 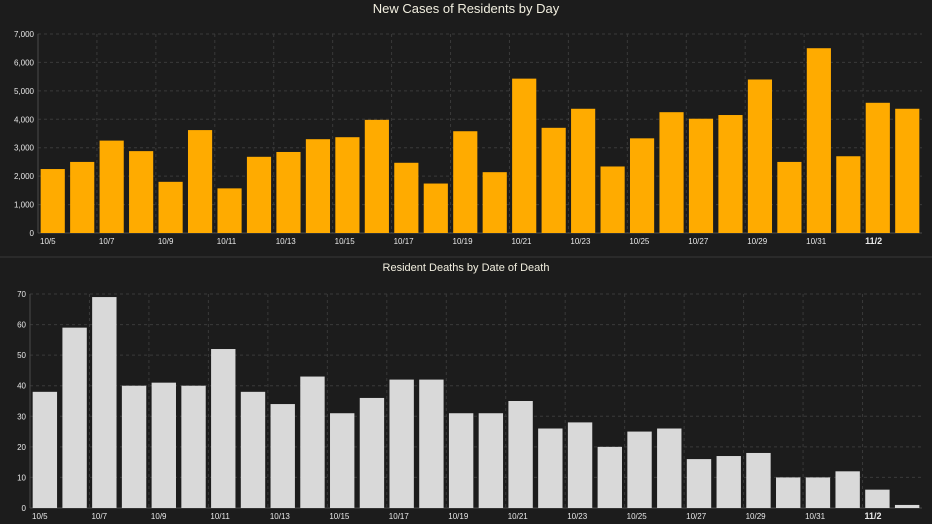 What do you see at coordinates (24, 62) in the screenshot?
I see `y-tick-label: 6,000` at bounding box center [24, 62].